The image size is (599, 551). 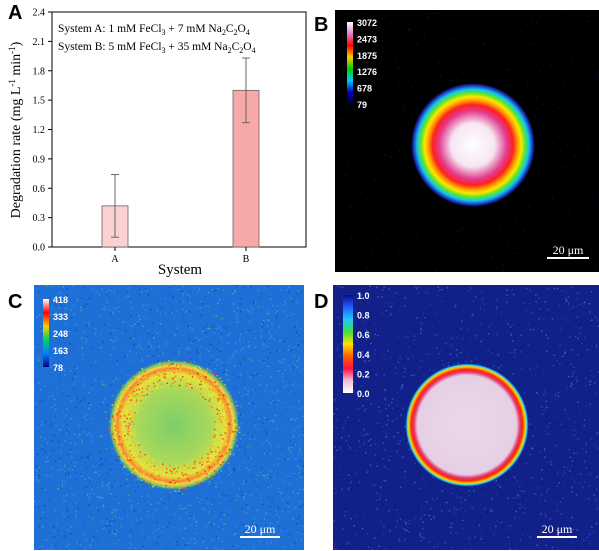 What do you see at coordinates (367, 39) in the screenshot?
I see `colorbar-tick-label: 2473` at bounding box center [367, 39].